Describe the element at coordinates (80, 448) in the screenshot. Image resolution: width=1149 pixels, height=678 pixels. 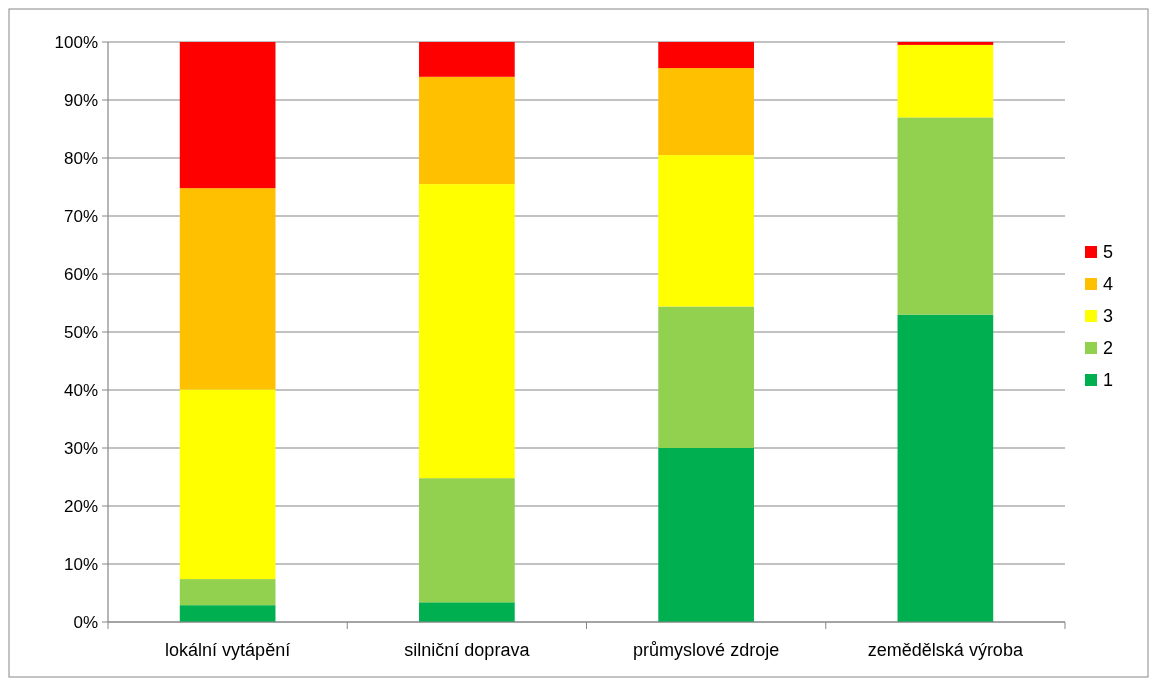
I see `y-tick-label: 30%` at that location.